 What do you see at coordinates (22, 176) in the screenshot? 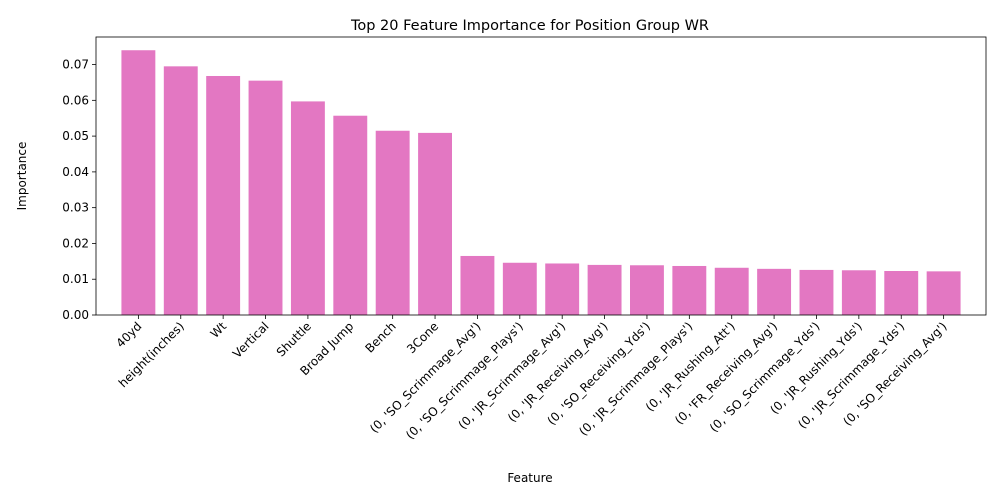
I see `y-axis-label: Importance` at bounding box center [22, 176].